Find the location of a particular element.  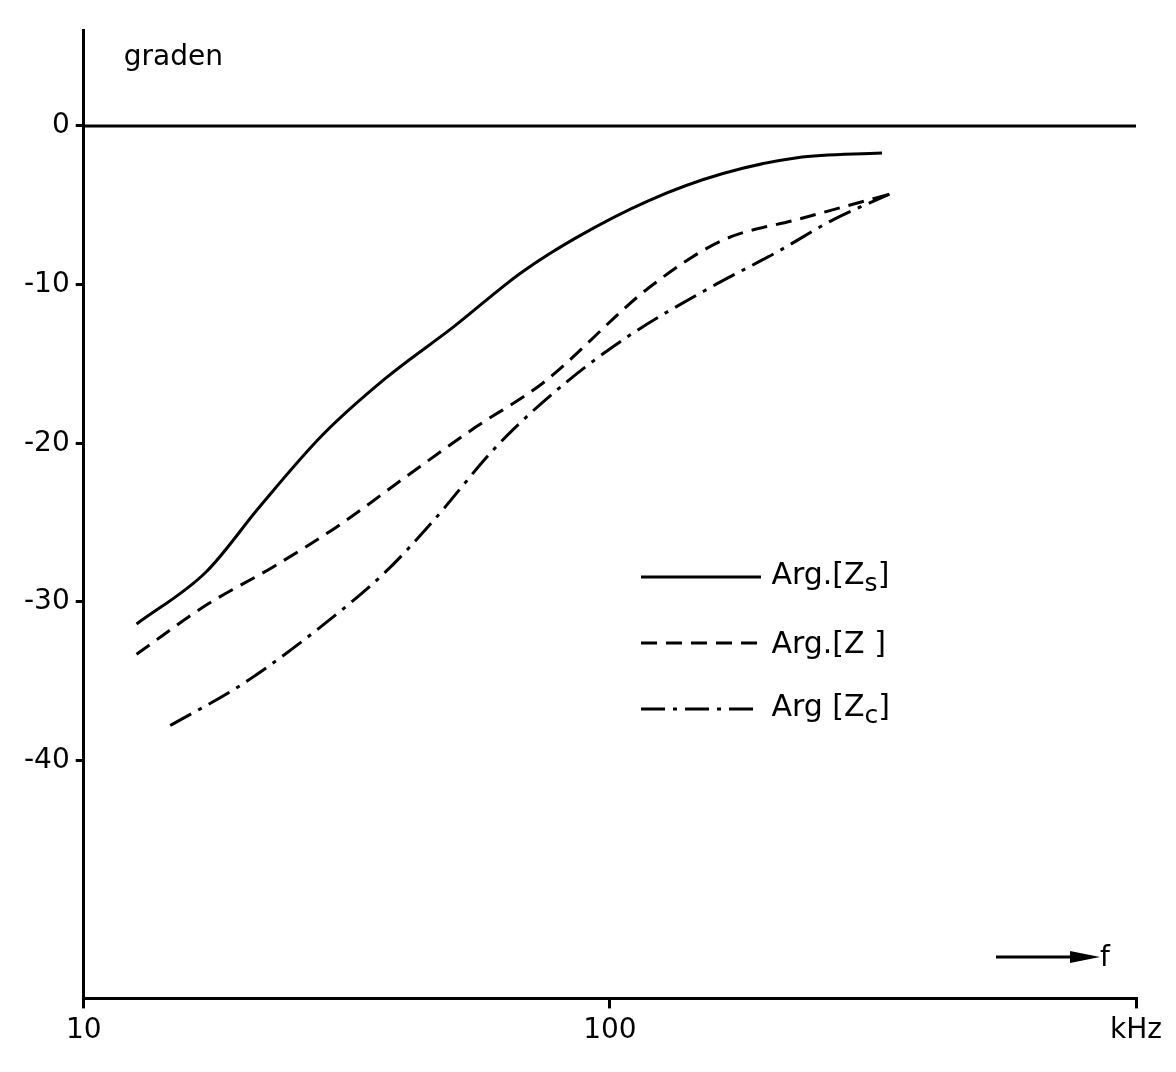

x-axis-title: f is located at coordinates (1105, 957).